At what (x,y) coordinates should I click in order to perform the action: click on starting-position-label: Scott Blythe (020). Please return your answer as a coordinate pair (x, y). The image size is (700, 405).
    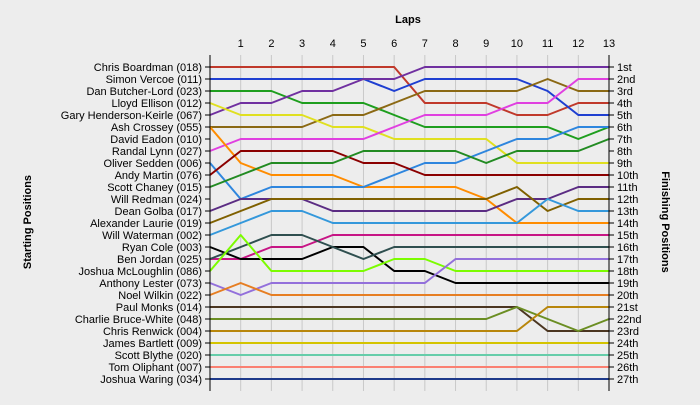
    Looking at the image, I should click on (158, 356).